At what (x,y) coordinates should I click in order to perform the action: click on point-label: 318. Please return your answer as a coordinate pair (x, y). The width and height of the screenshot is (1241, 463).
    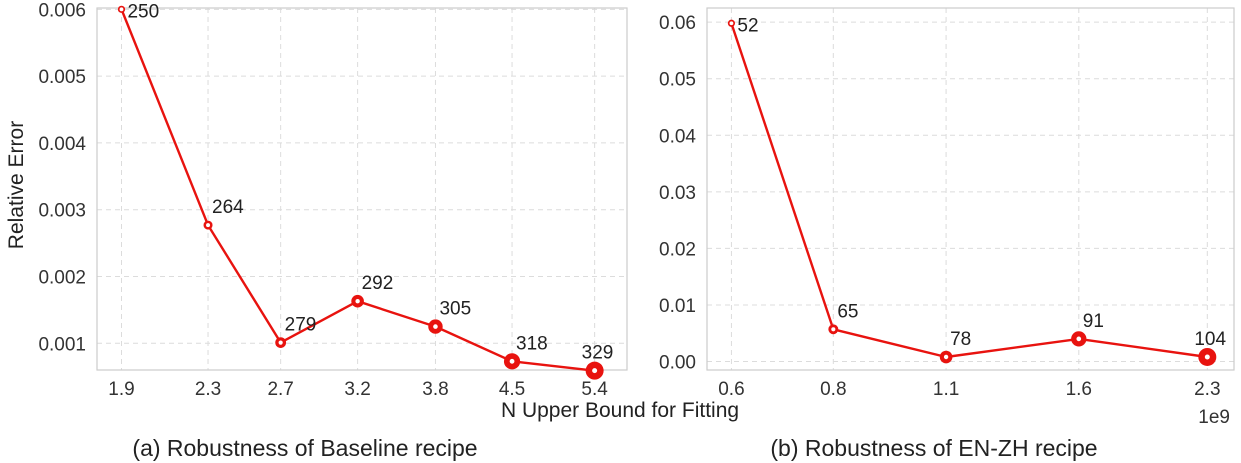
    Looking at the image, I should click on (532, 343).